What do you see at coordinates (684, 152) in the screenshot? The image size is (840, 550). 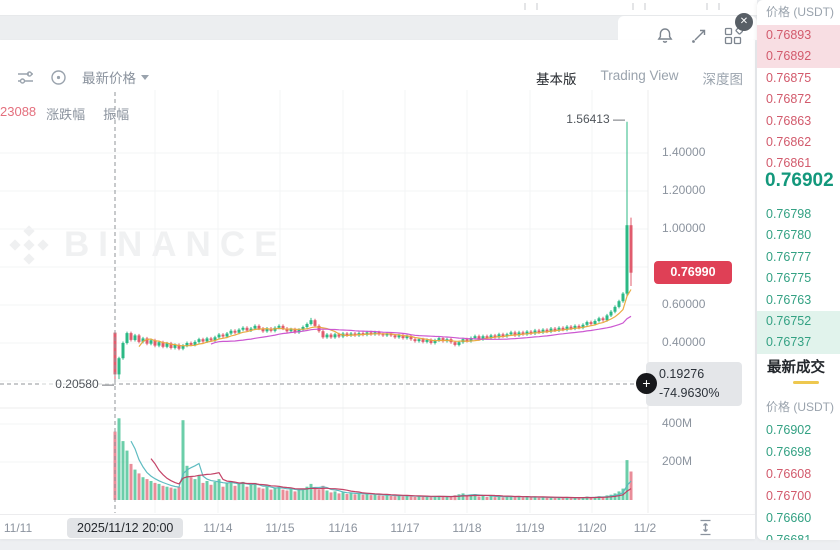 I see `price-axis-label: 1.40000` at bounding box center [684, 152].